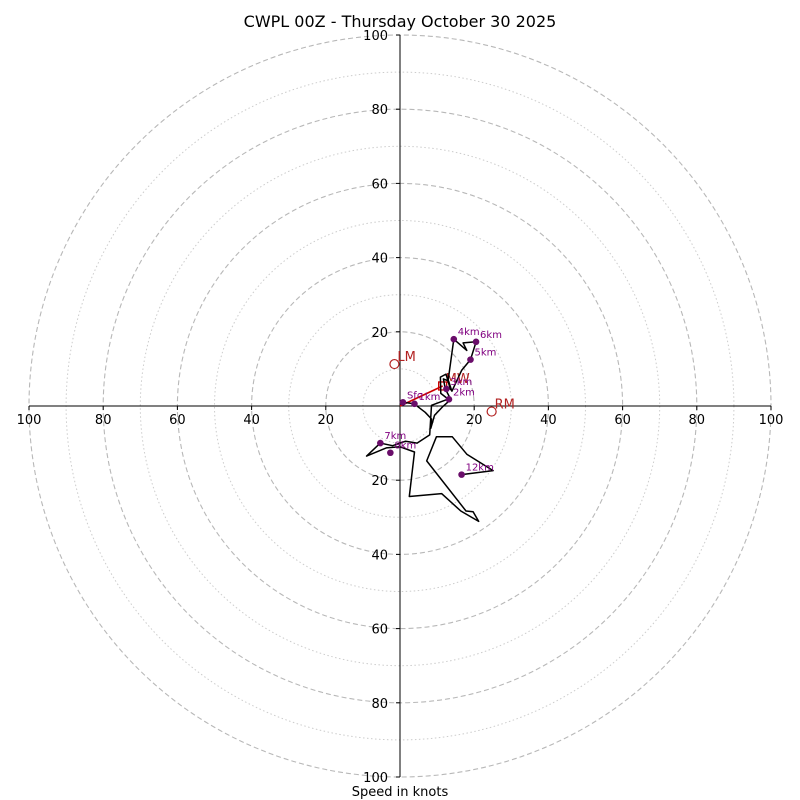 The width and height of the screenshot is (800, 800). I want to click on height-label-8km: 8km, so click(405, 446).